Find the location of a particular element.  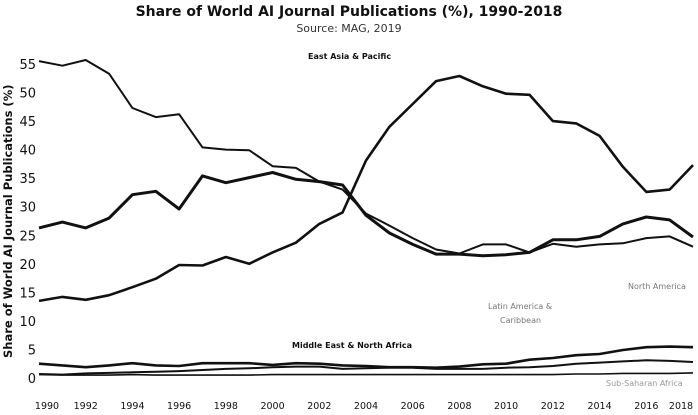

y-tick-label: 15 is located at coordinates (27, 293).